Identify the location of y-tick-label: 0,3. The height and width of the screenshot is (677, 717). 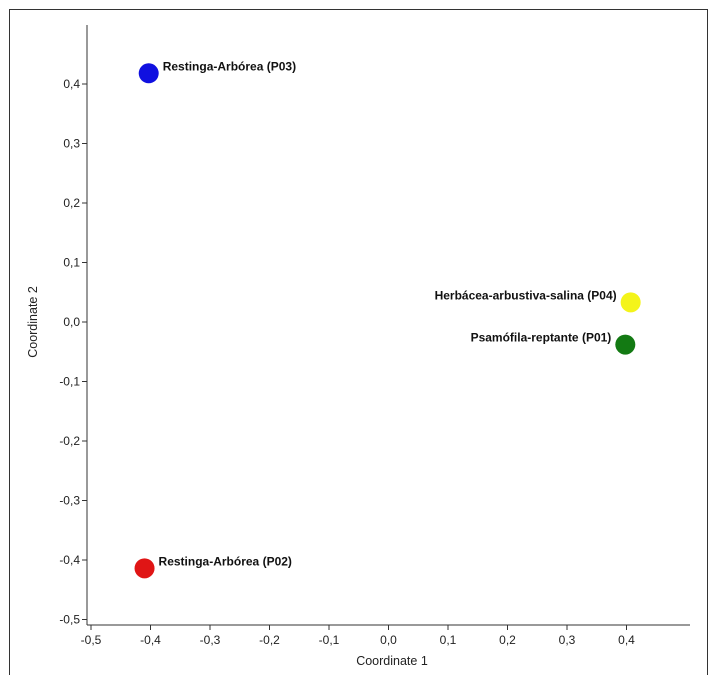
(71, 144).